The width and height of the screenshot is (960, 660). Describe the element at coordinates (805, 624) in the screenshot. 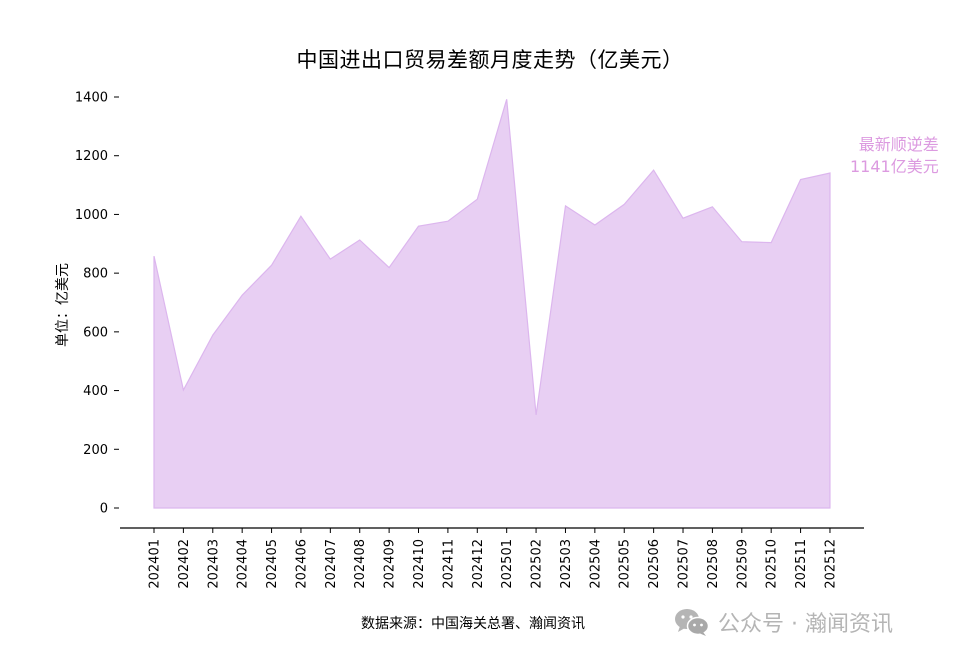

I see `watermark-text: 公众号 · 瀚闻资讯` at that location.